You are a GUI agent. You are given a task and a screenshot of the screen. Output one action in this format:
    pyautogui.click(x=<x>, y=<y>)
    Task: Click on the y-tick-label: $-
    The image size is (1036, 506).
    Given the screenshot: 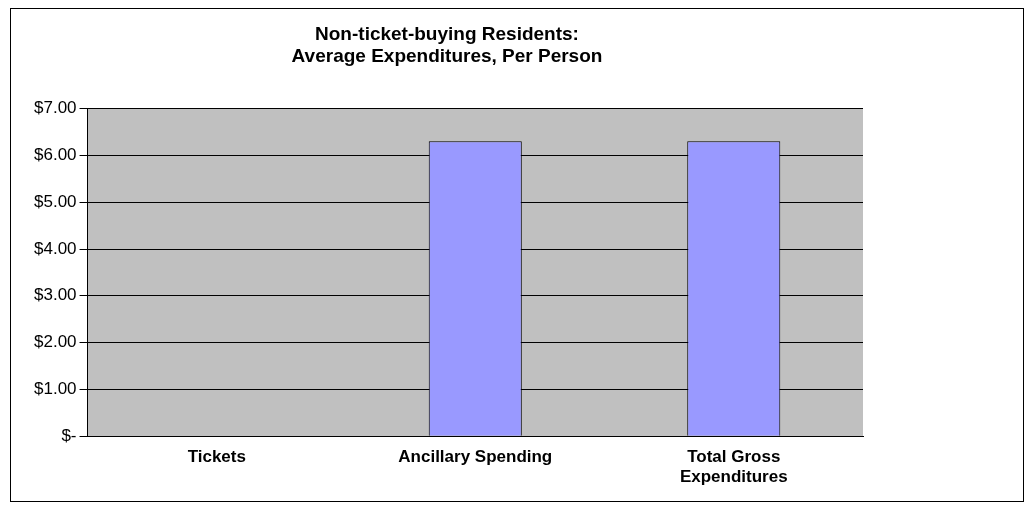 What is the action you would take?
    pyautogui.click(x=69, y=435)
    